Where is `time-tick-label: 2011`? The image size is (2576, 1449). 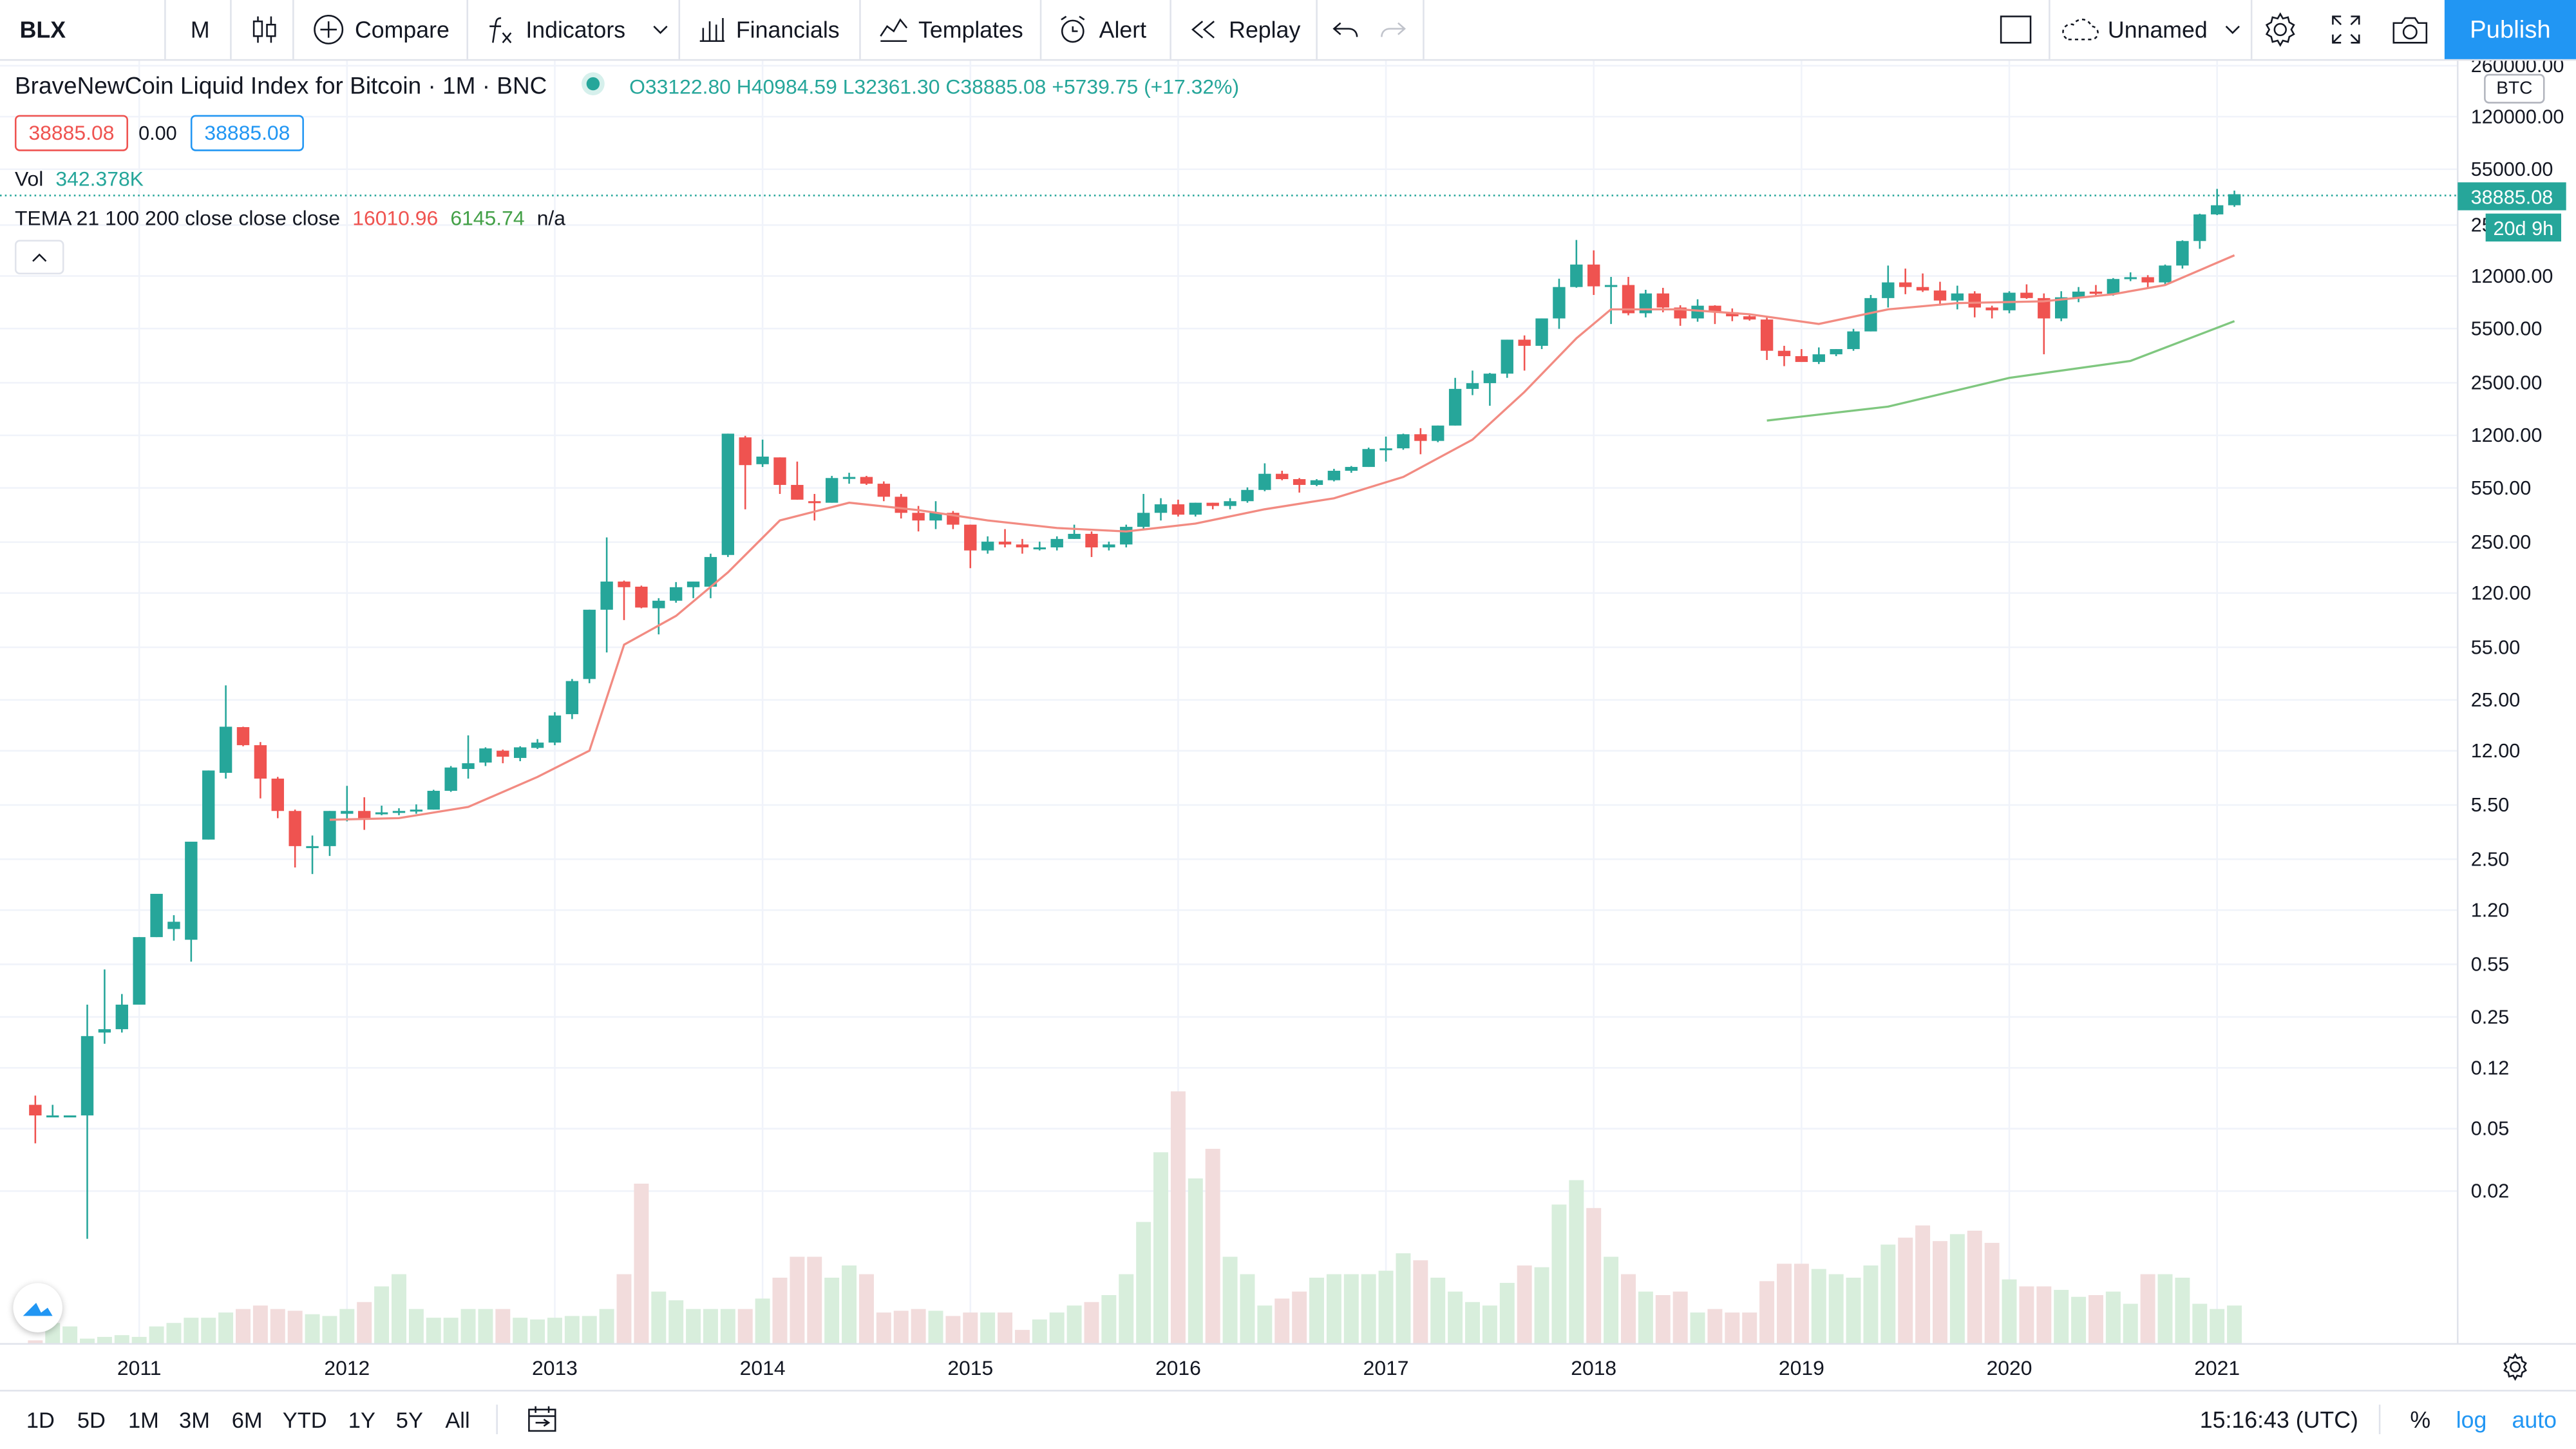 time-tick-label: 2011 is located at coordinates (139, 1368).